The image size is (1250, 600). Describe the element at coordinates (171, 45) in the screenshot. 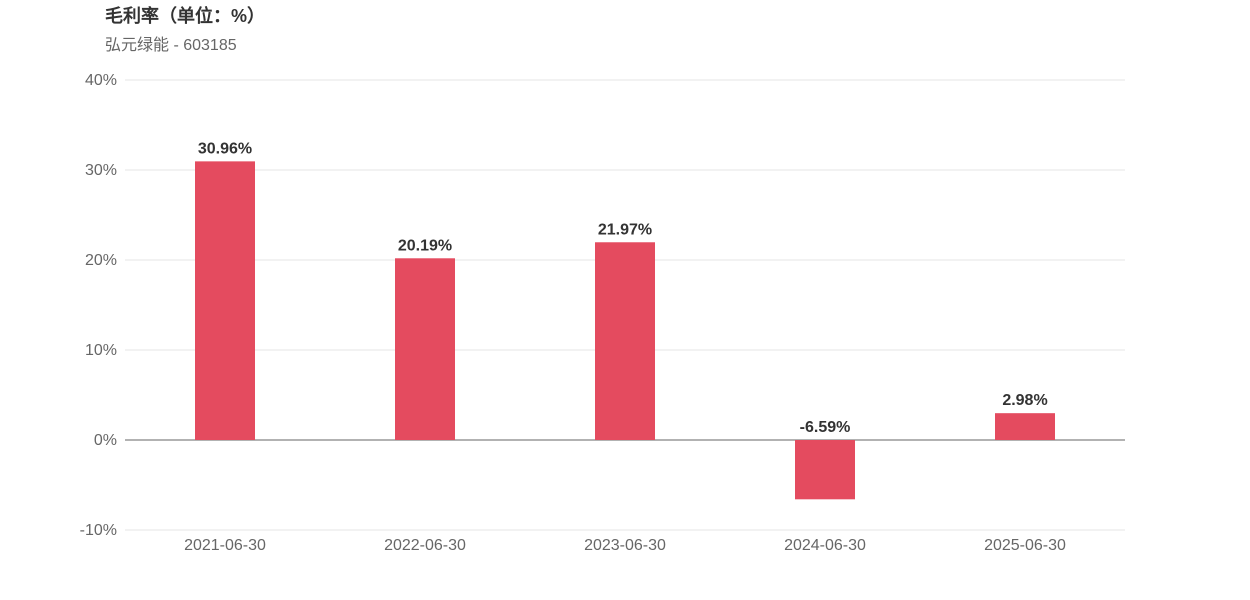

I see `chart-subtitle: 弘元绿能 - 603185` at that location.